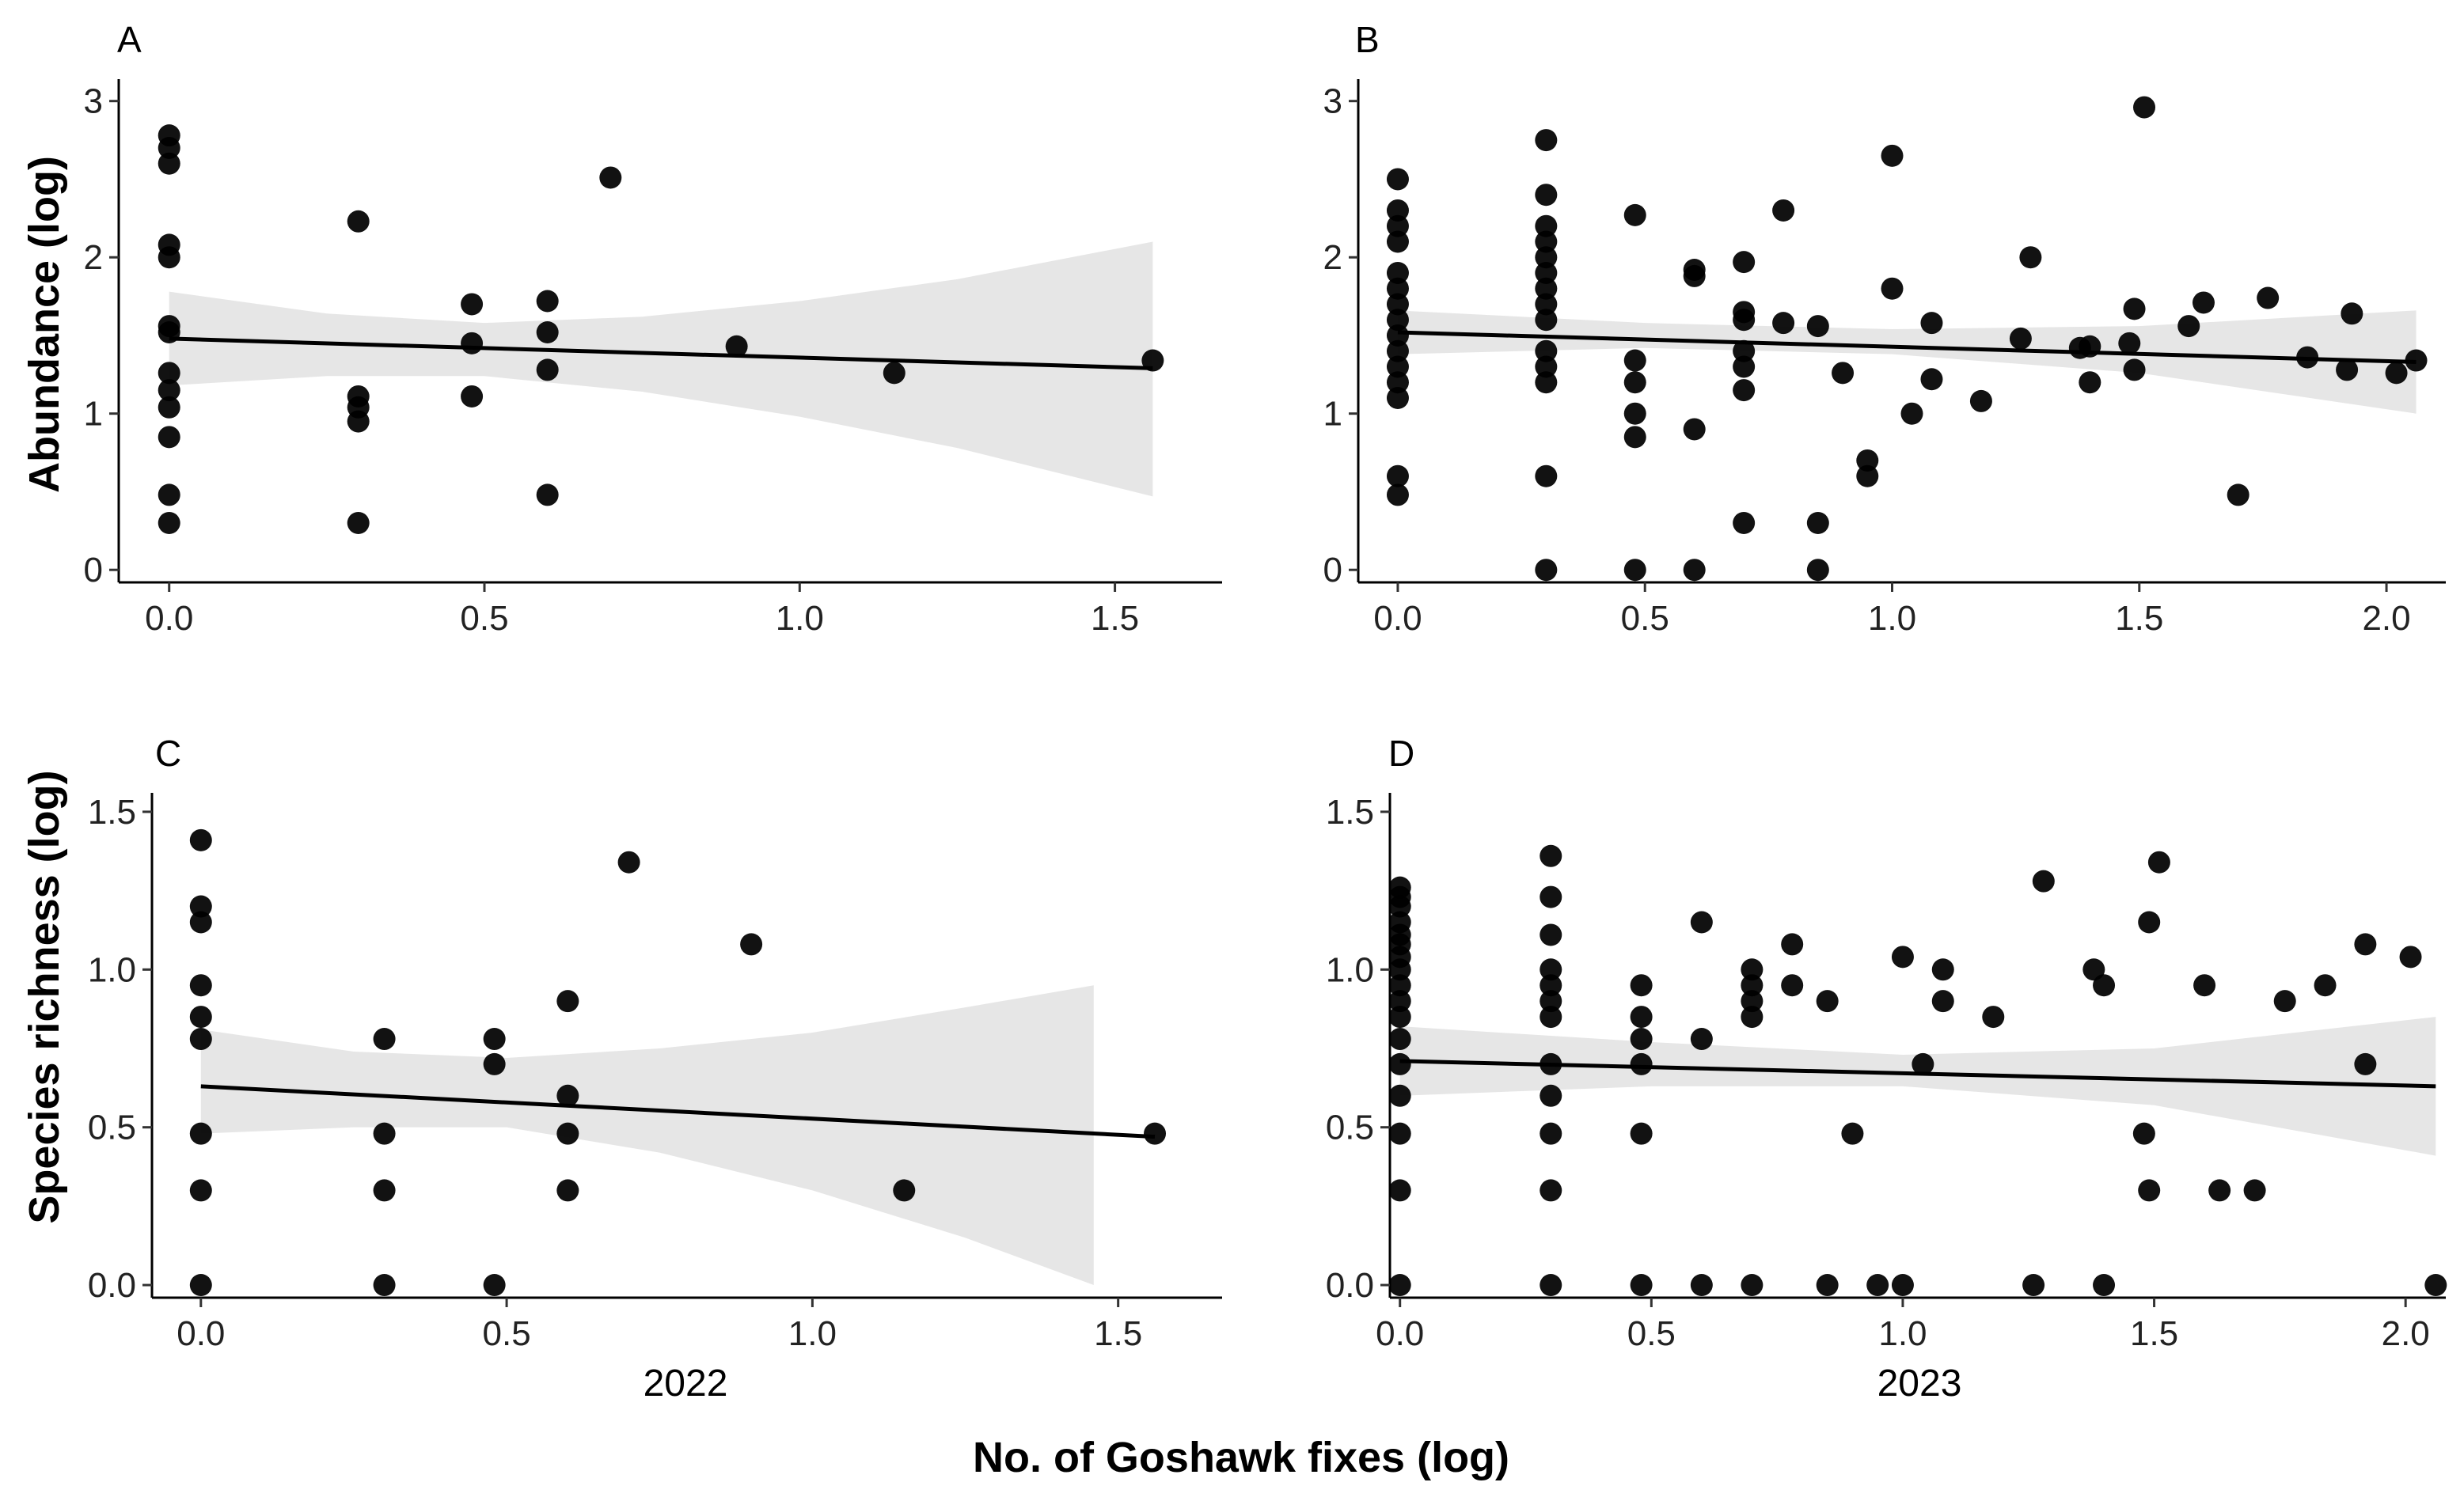 This screenshot has height=1486, width=2464. What do you see at coordinates (507, 1333) in the screenshot?
I see `panel-c-x-tick-label: 0.5` at bounding box center [507, 1333].